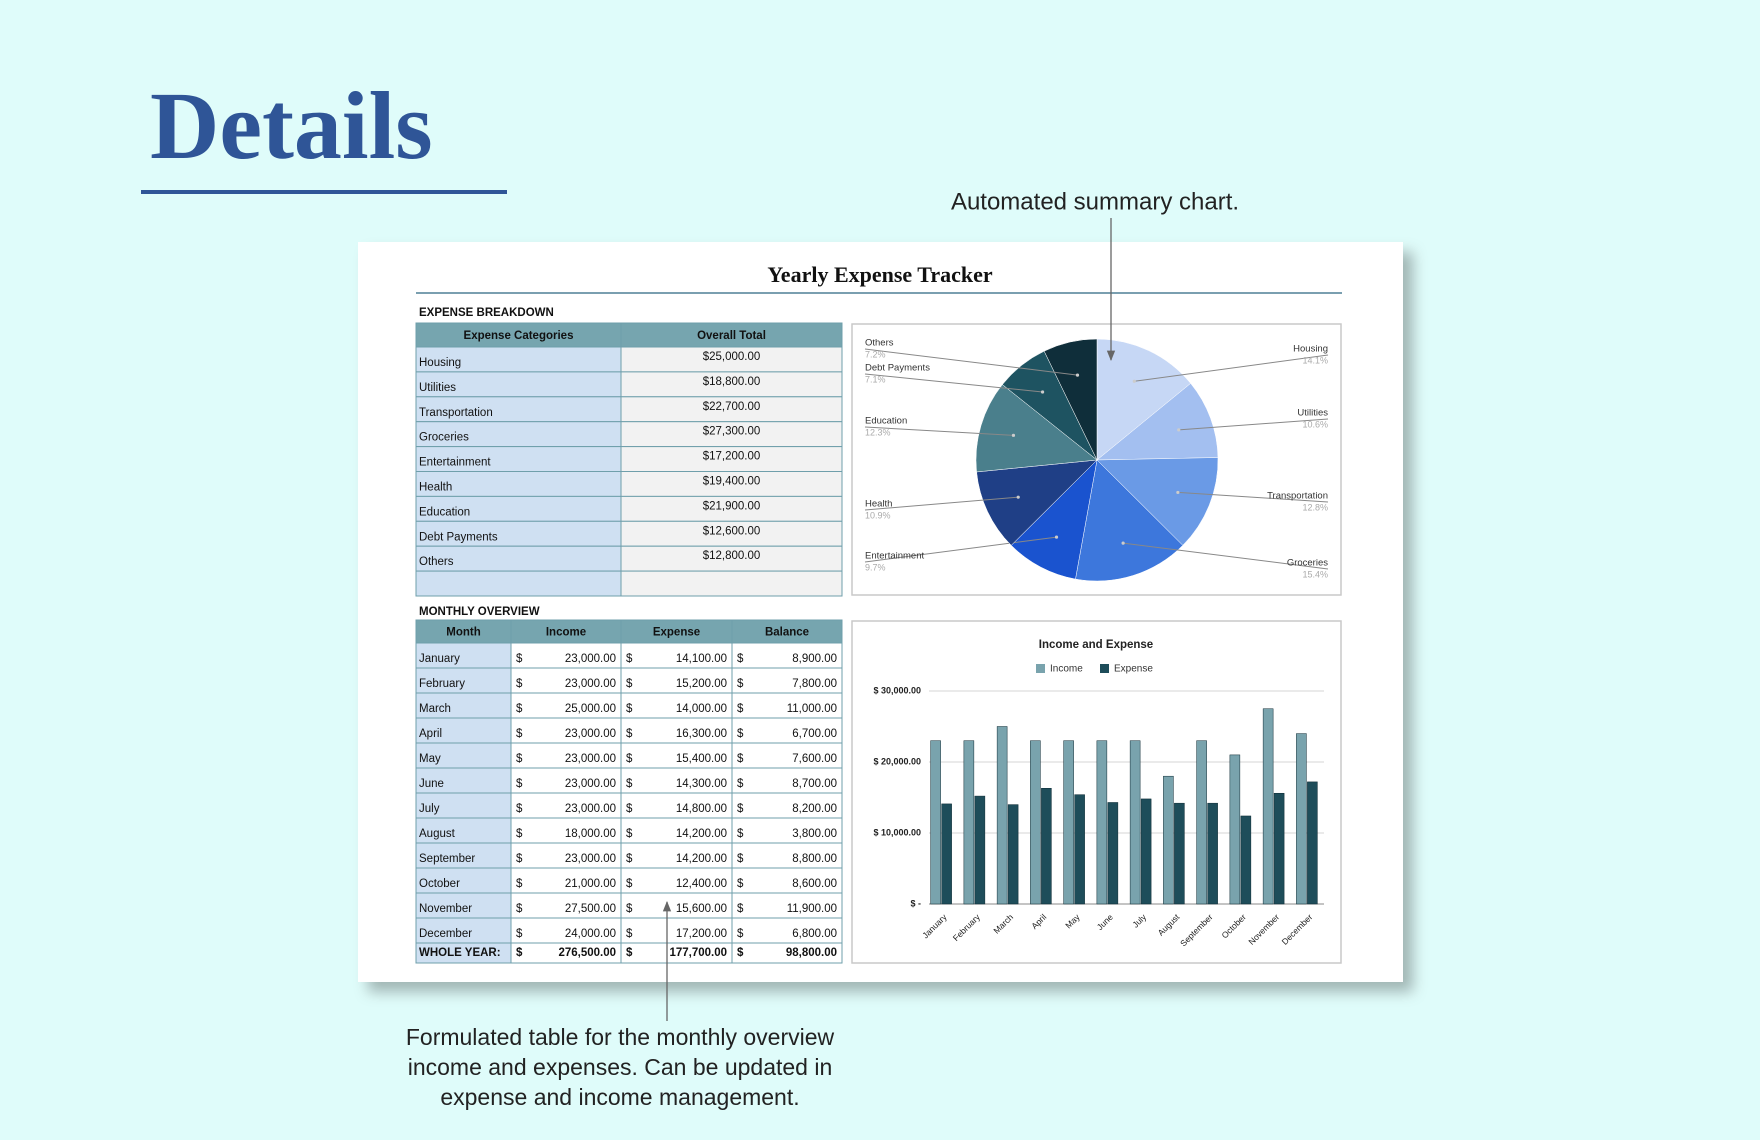  Describe the element at coordinates (1315, 574) in the screenshot. I see `slice-percent: 15.4%` at that location.